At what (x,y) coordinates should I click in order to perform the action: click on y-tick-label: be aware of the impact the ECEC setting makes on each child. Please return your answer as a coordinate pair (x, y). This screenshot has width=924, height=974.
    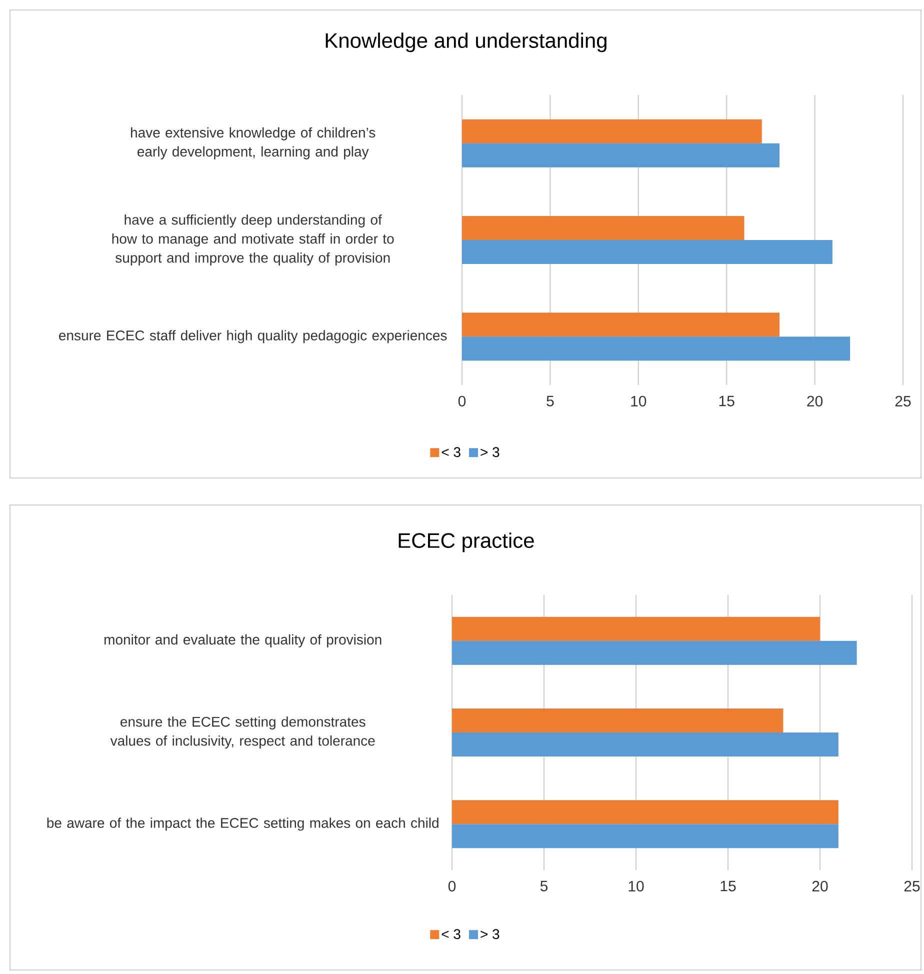
    Looking at the image, I should click on (242, 824).